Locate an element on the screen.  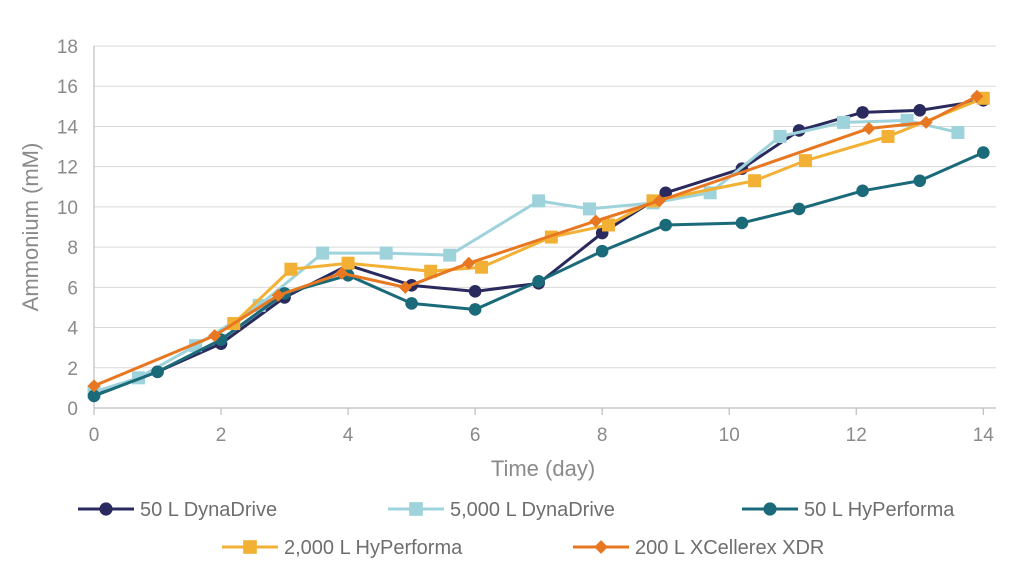
legend-label: 5,000 L DynaDrive is located at coordinates (532, 510).